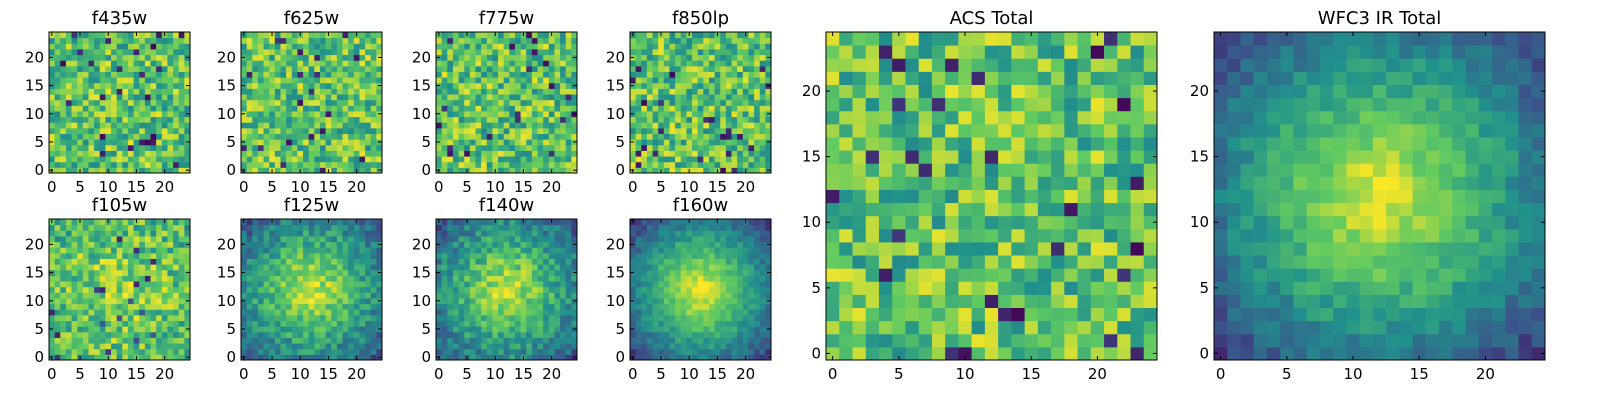 The width and height of the screenshot is (1600, 400). I want to click on x-tick-label: 0, so click(244, 374).